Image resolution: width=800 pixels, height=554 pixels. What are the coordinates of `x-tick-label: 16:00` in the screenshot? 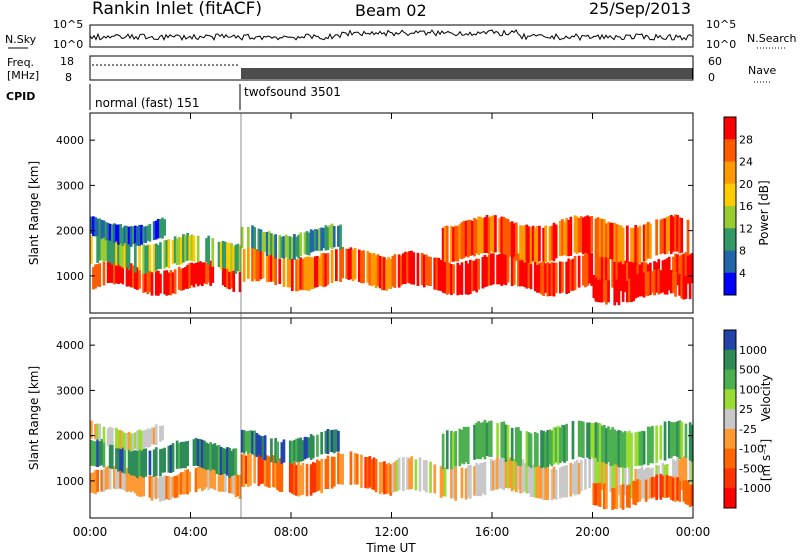 It's located at (492, 532).